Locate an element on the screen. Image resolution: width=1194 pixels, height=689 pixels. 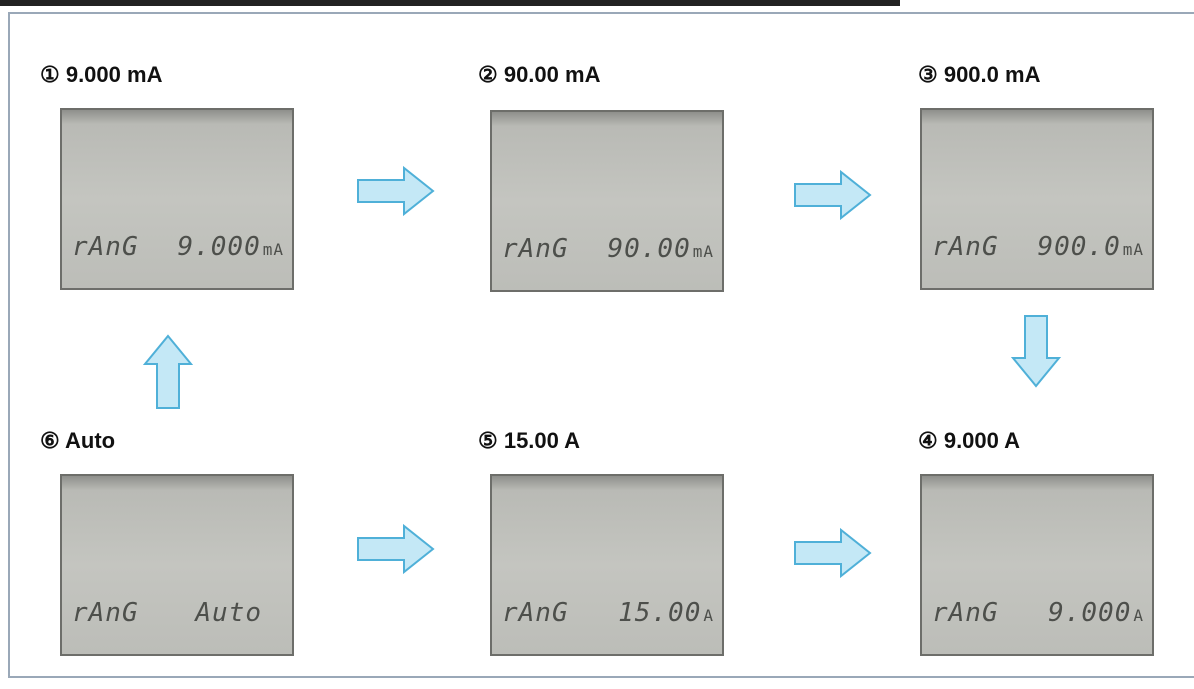
panel-label: ⑥ Auto is located at coordinates (78, 440).